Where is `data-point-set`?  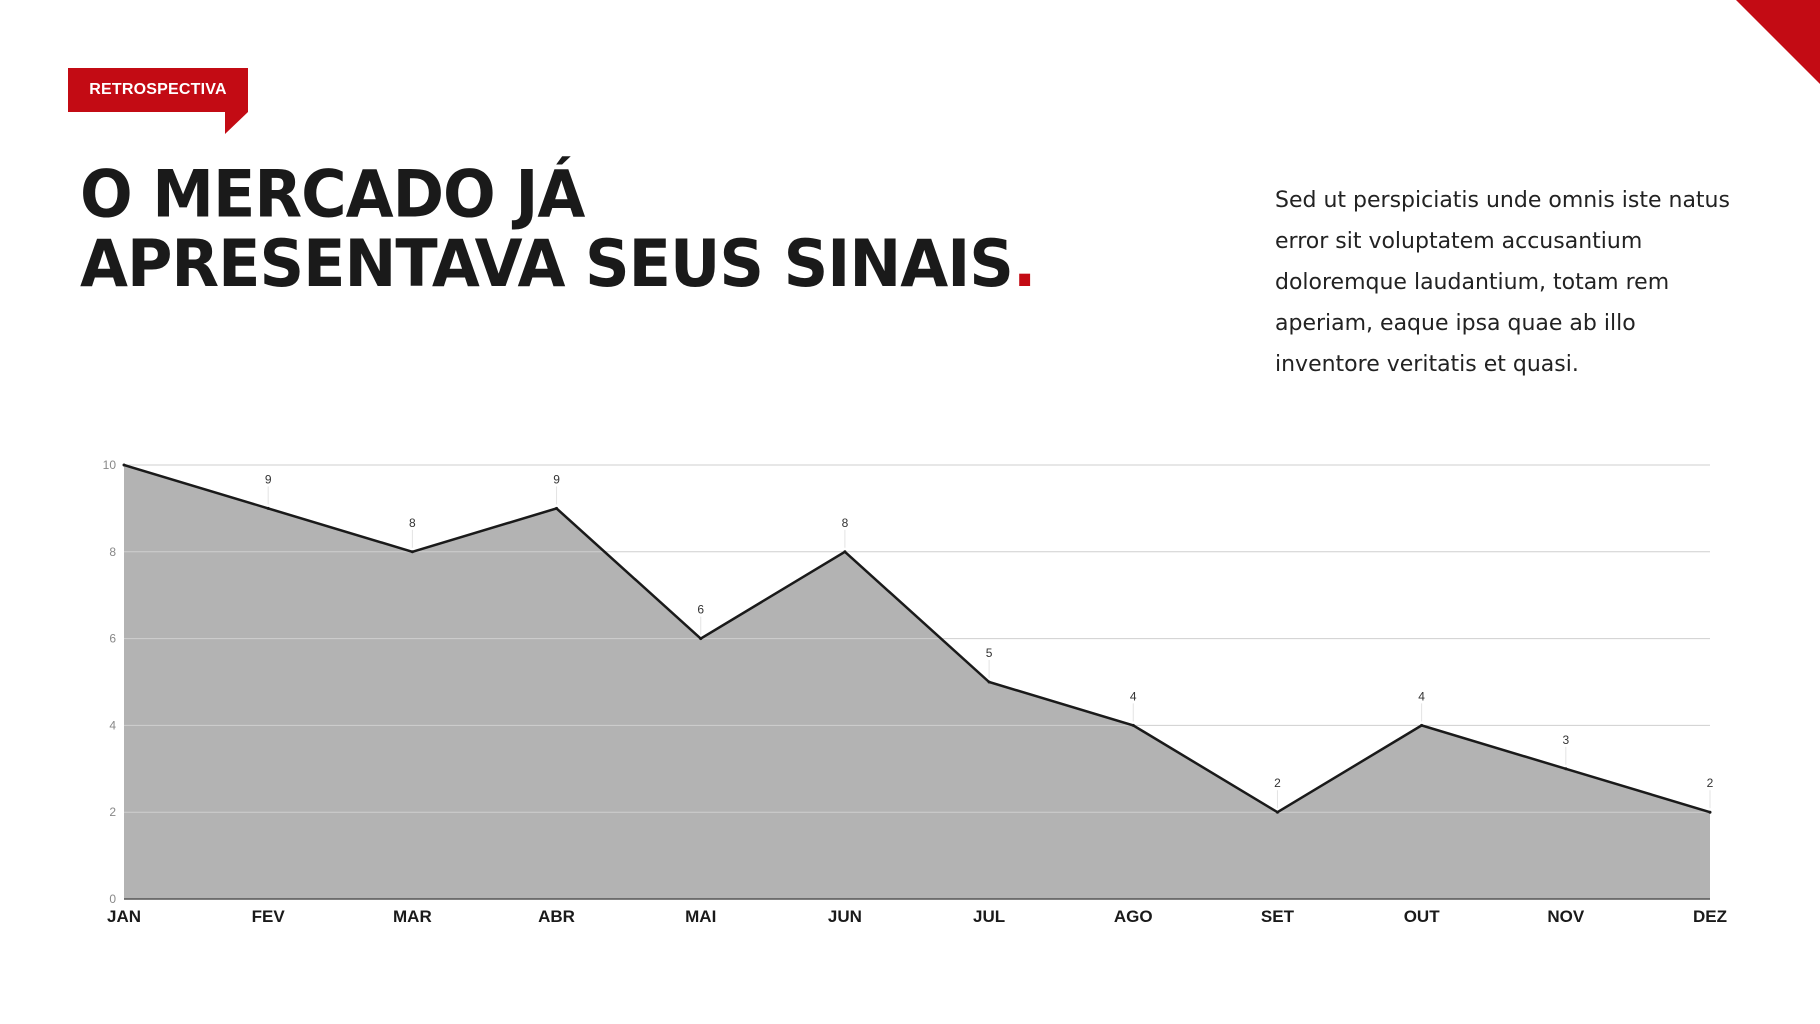
data-point-set is located at coordinates (1277, 812).